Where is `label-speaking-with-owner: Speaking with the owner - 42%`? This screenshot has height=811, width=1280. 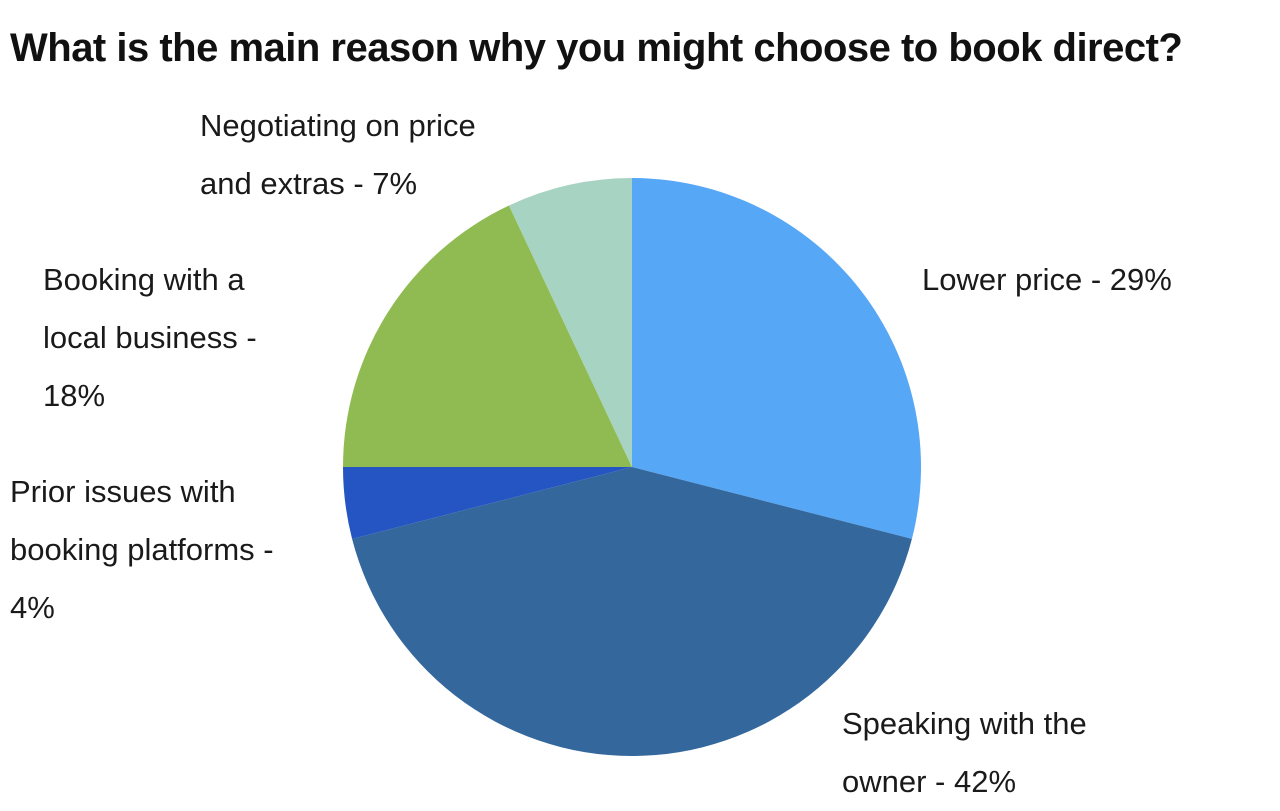
label-speaking-with-owner: Speaking with the owner - 42% is located at coordinates (964, 752).